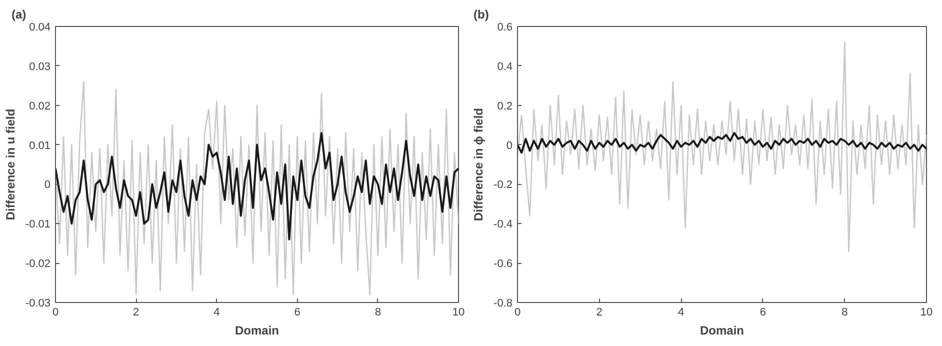  What do you see at coordinates (40, 66) in the screenshot?
I see `y-tick-label: 0.03` at bounding box center [40, 66].